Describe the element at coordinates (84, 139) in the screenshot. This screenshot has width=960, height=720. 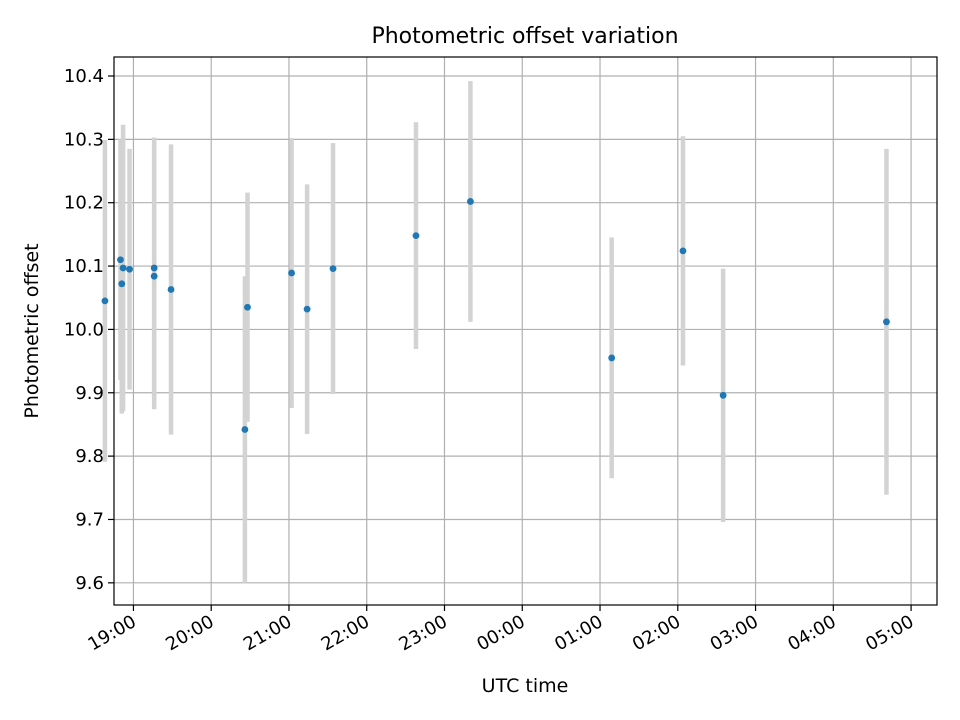
I see `y-tick-label: 10.3` at that location.